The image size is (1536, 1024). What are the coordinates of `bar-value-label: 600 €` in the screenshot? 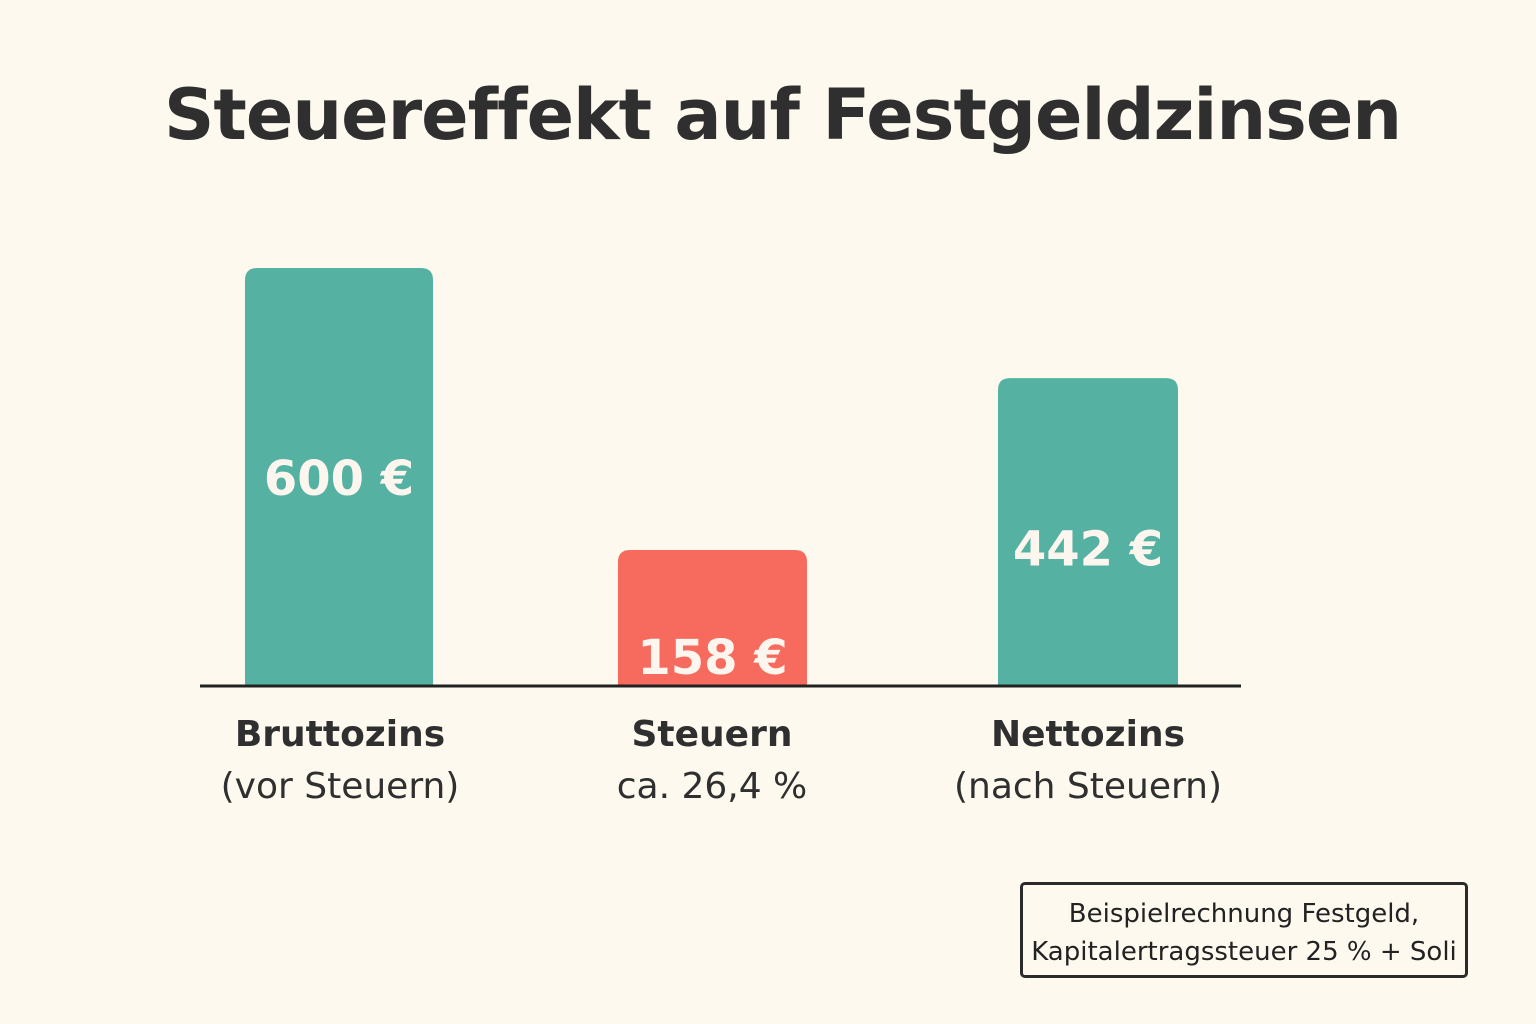 It's located at (339, 479).